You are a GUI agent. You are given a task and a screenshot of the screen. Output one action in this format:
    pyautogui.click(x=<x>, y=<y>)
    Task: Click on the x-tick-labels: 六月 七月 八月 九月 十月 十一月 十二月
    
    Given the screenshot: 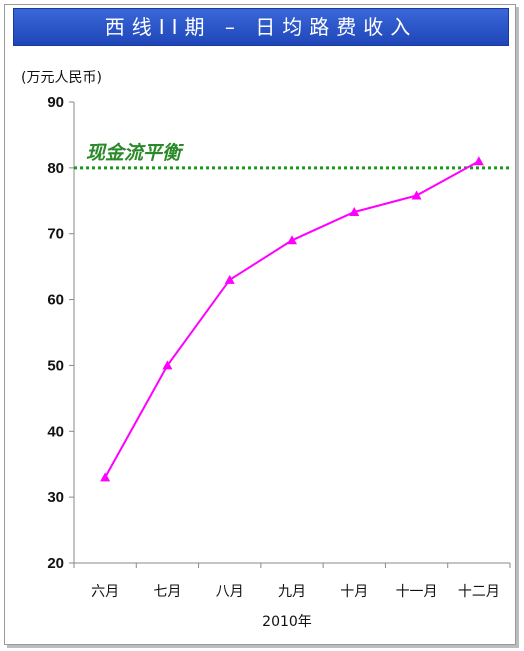 What is the action you would take?
    pyautogui.click(x=295, y=592)
    